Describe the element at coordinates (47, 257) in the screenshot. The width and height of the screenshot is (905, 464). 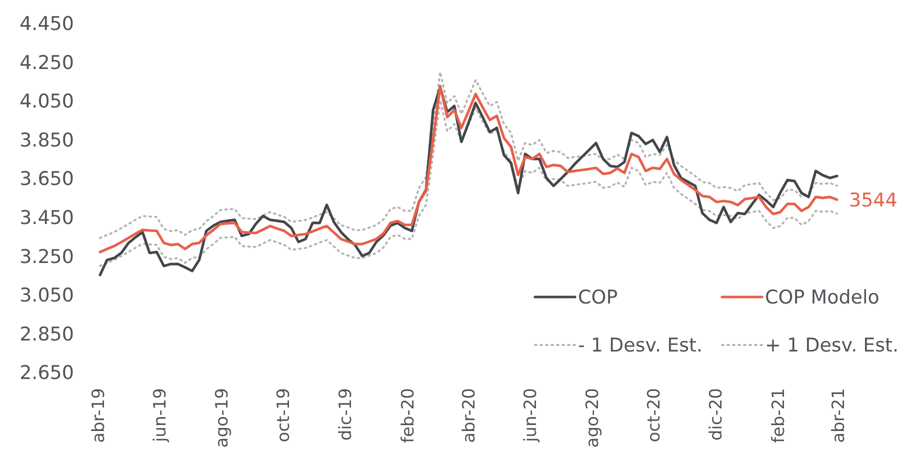
I see `y-tick-label: 3.250` at that location.